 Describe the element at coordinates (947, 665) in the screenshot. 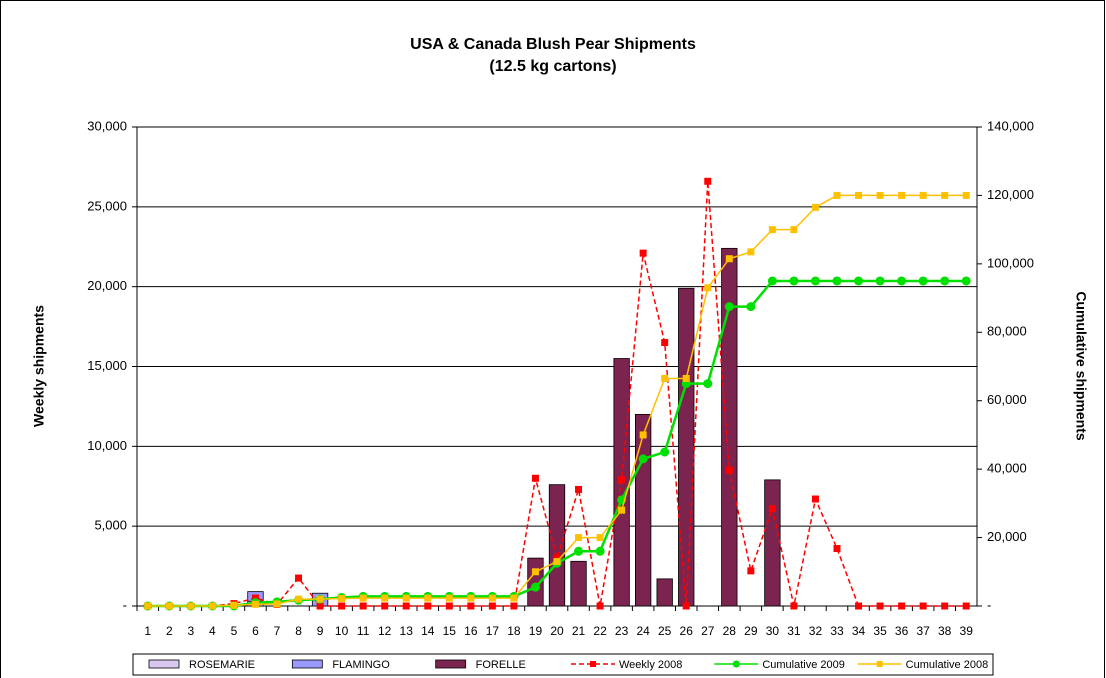

I see `legend-label: Cumulative 2008` at that location.